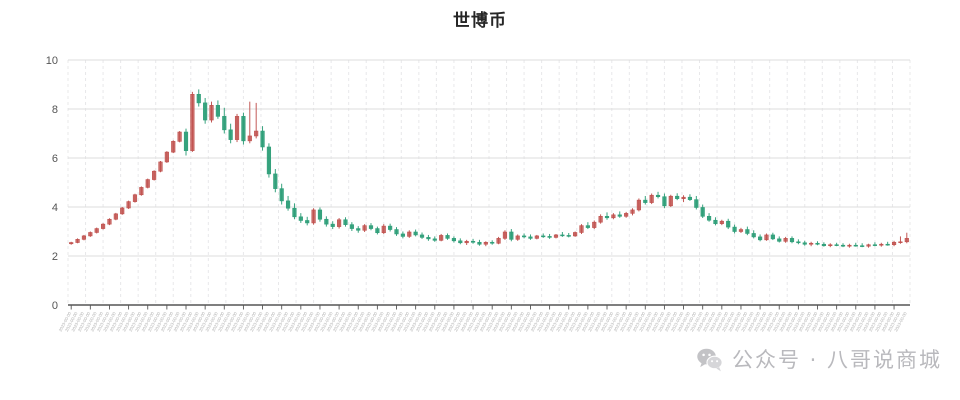  I want to click on y-axis-tick-label: 6, so click(55, 159).